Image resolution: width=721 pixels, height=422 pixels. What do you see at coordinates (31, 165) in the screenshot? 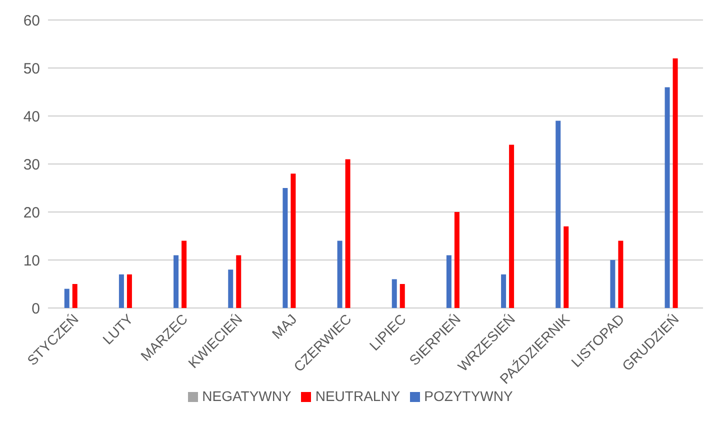
I see `y-tick-label: 30` at bounding box center [31, 165].